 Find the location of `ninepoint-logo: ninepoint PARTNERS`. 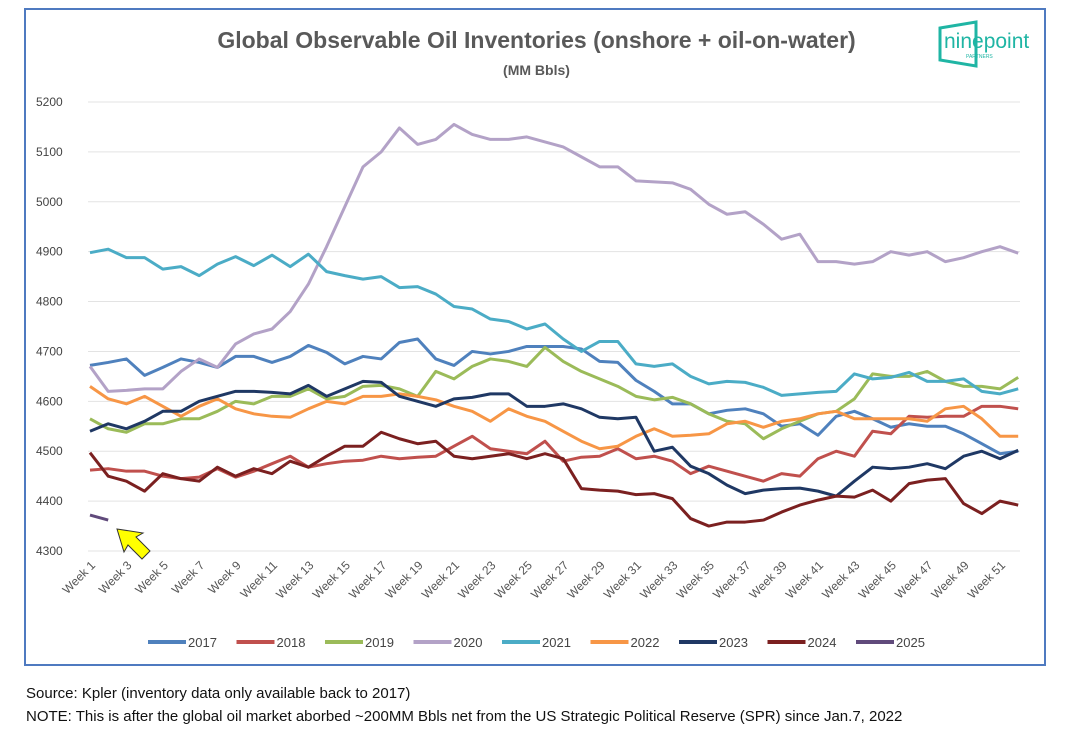

ninepoint-logo: ninepoint PARTNERS is located at coordinates (988, 45).